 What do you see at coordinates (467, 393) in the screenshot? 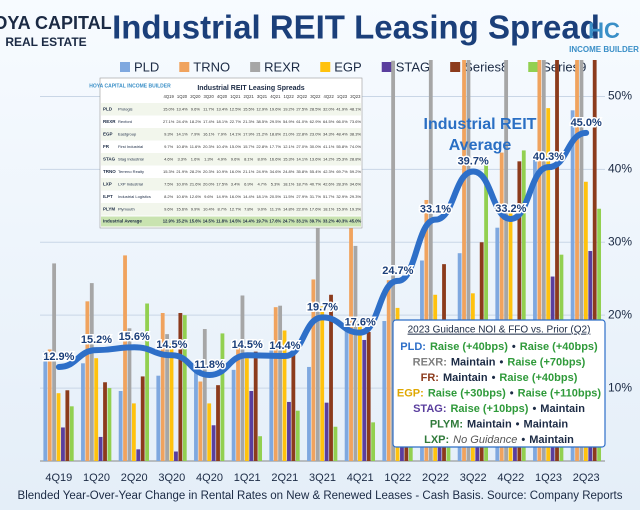
I see `guidance-noi: Raise (+30bps)` at bounding box center [467, 393].